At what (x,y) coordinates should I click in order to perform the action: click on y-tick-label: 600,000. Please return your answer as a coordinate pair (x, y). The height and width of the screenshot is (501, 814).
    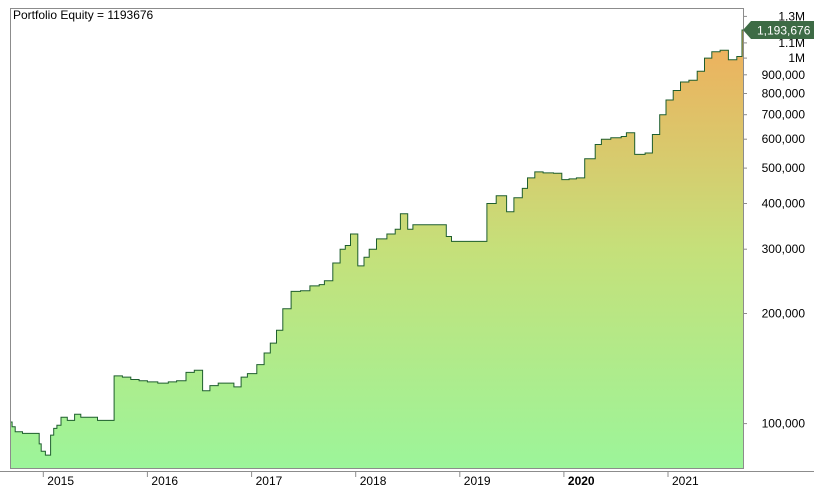
    Looking at the image, I should click on (784, 139).